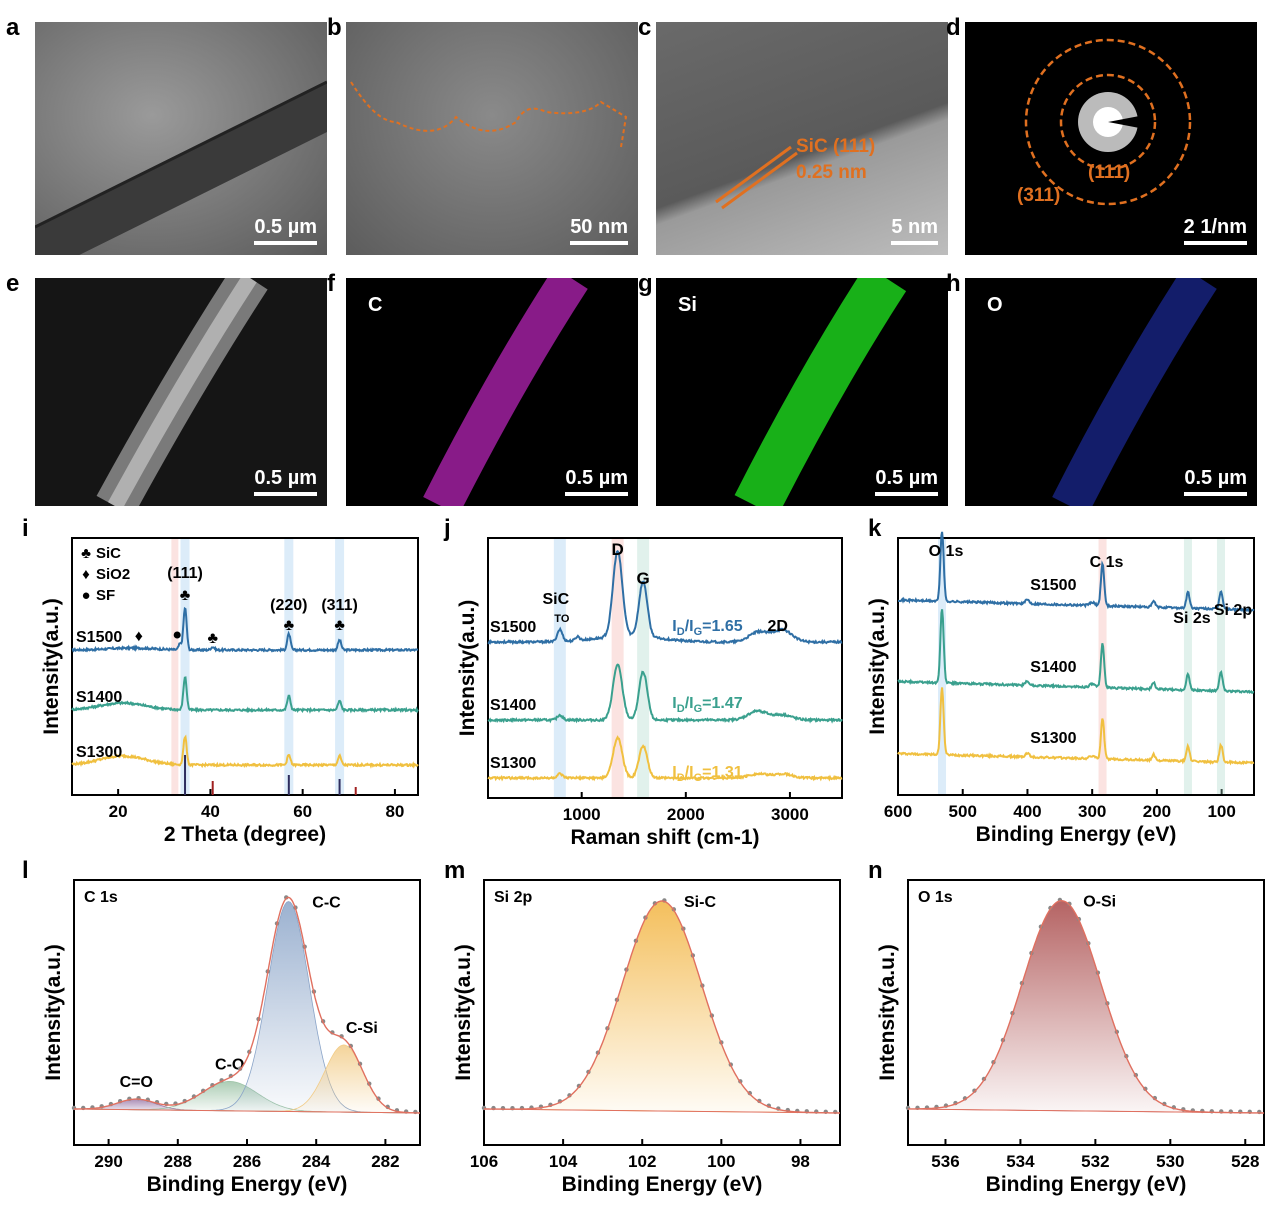 The width and height of the screenshot is (1266, 1215). Describe the element at coordinates (108, 553) in the screenshot. I see `legend-label: SiC` at that location.